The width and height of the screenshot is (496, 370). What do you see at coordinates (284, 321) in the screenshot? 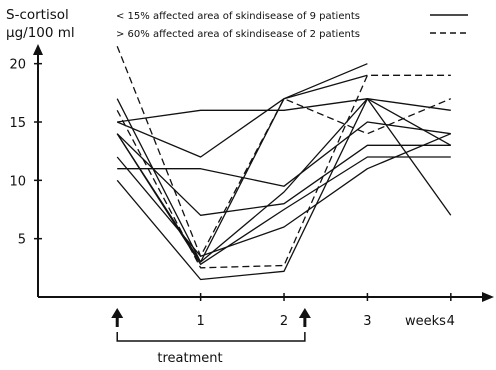
I see `x-tick-label: 2` at bounding box center [284, 321].